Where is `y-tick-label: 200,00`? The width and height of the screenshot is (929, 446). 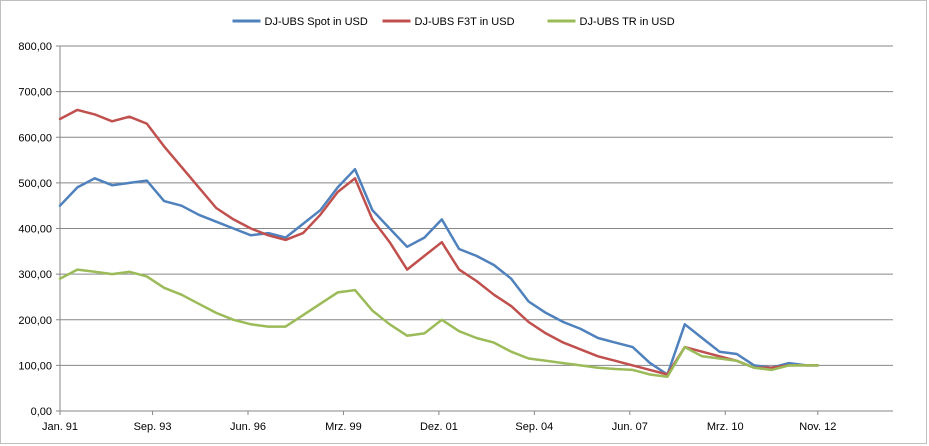 y-tick-label: 200,00 is located at coordinates (35, 321).